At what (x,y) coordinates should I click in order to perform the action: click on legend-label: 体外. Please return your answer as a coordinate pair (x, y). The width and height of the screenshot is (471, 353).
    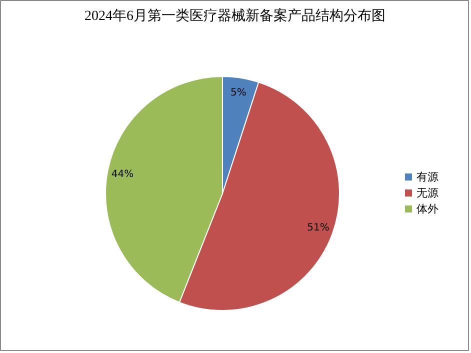
    Looking at the image, I should click on (427, 209).